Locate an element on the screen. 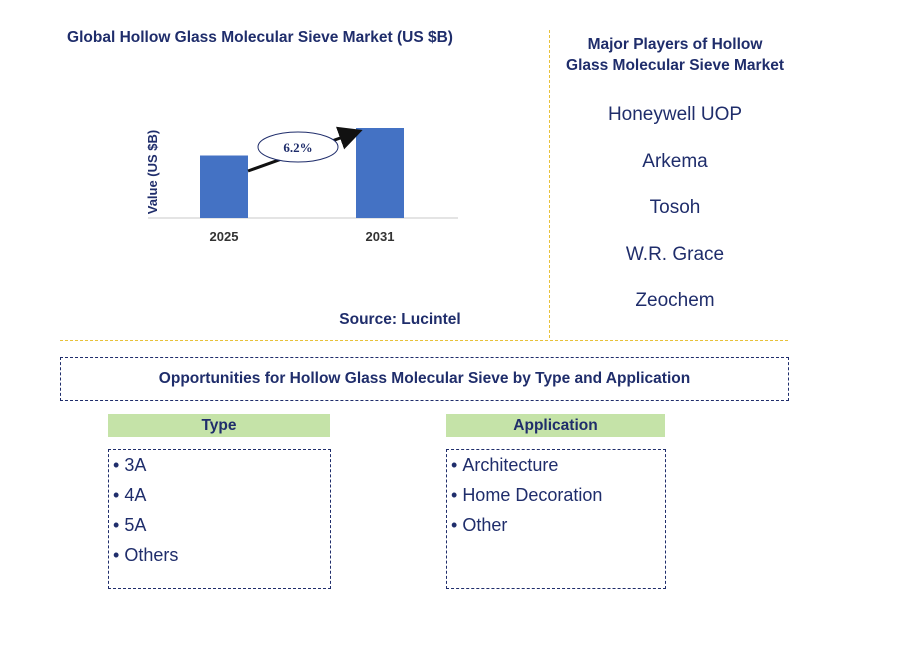 The height and width of the screenshot is (645, 905). application-item: Home Decoration is located at coordinates (558, 499).